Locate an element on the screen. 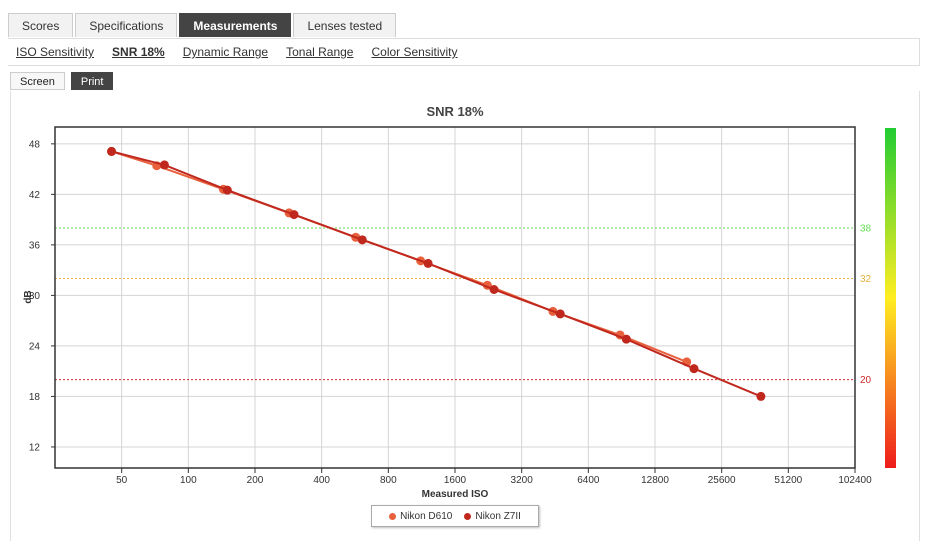 This screenshot has width=927, height=545. chart-title: SNR 18% is located at coordinates (455, 111).